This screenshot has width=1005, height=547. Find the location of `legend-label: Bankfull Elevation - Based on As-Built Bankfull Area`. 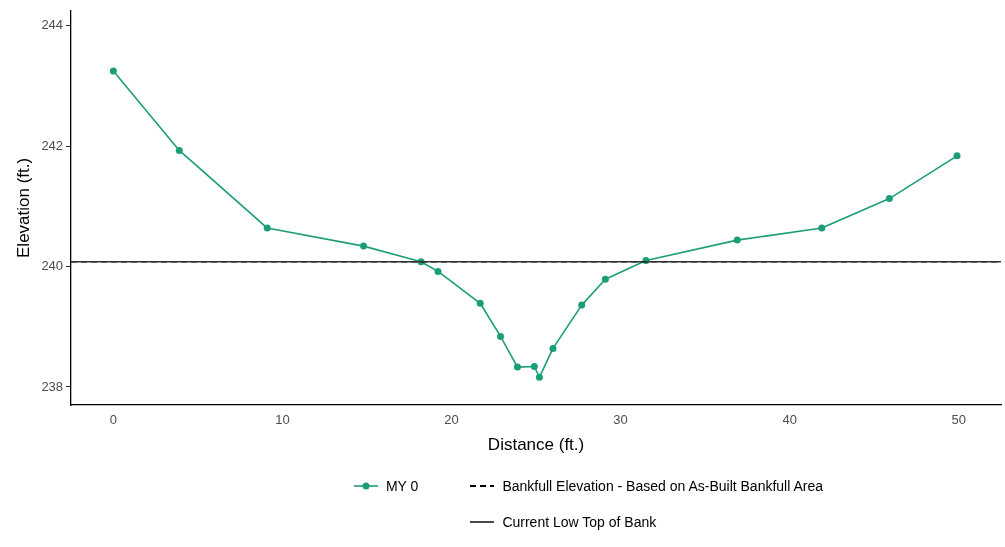

legend-label: Bankfull Elevation - Based on As-Built Bankfull Area is located at coordinates (663, 486).